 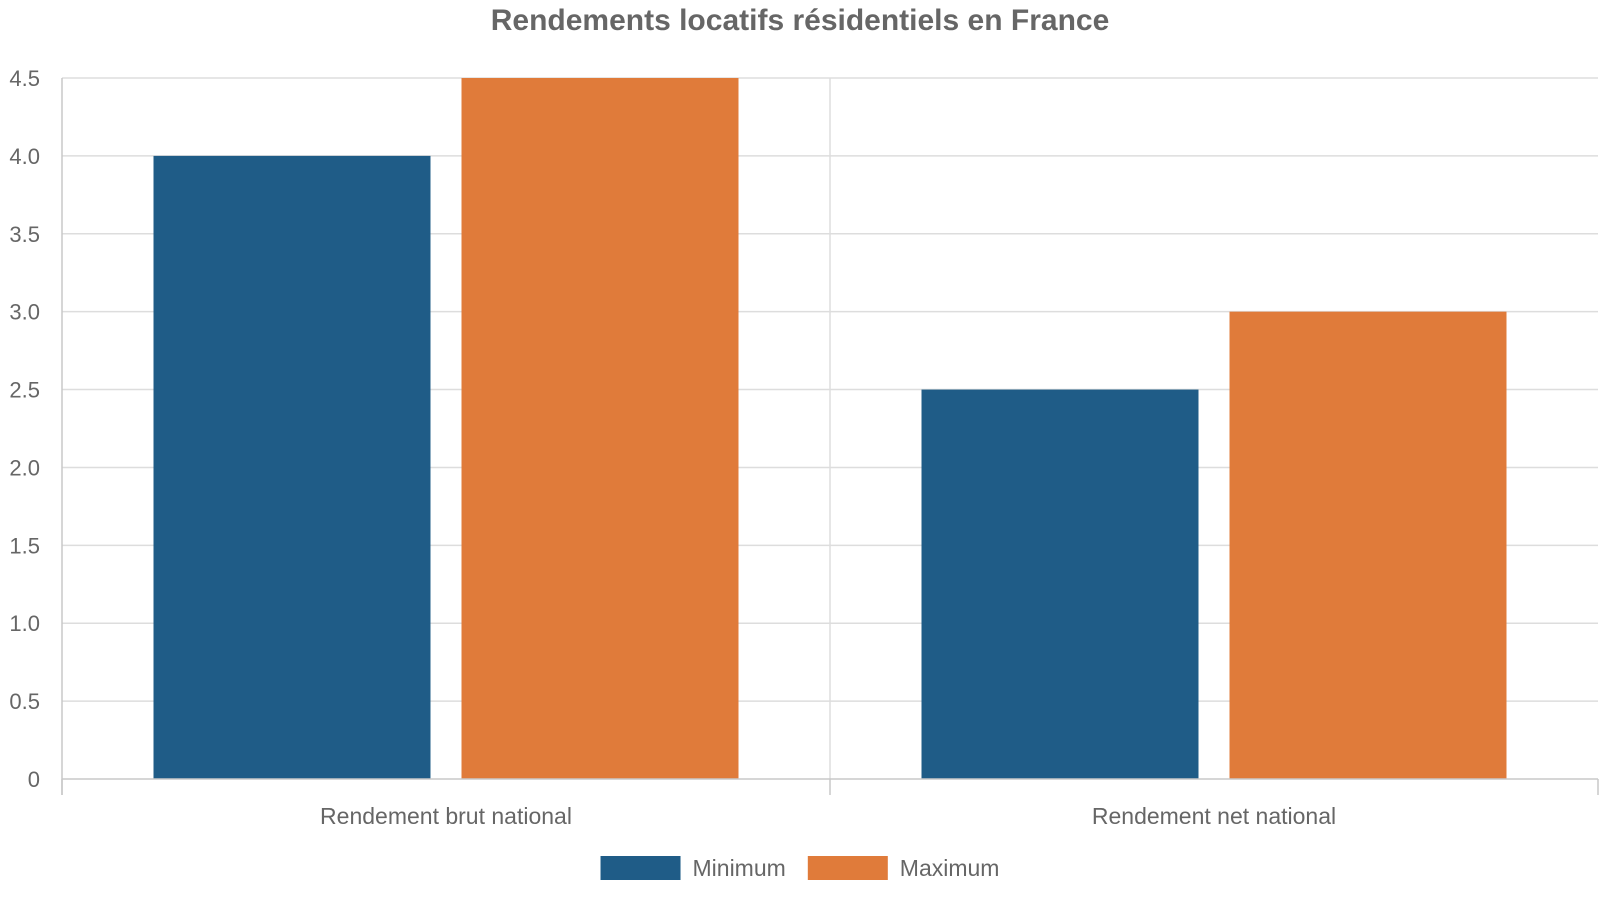 I want to click on y-tick-label: 3.0, so click(x=24, y=312).